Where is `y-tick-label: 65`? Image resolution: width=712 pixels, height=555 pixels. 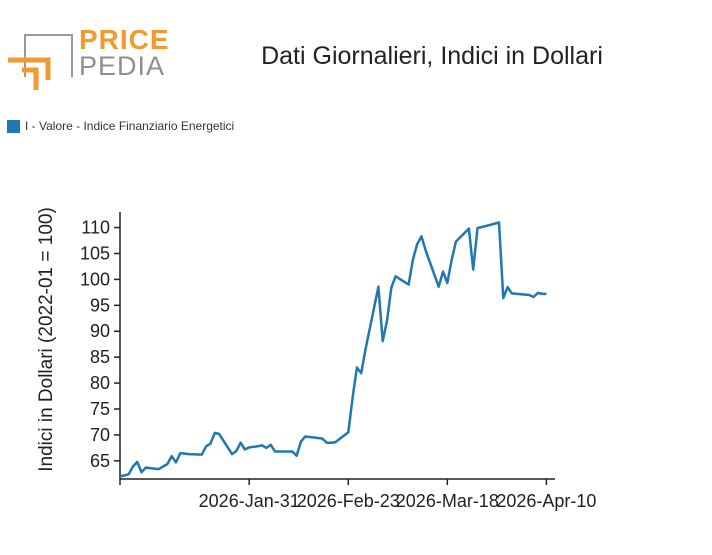
y-tick-label: 65 is located at coordinates (100, 461).